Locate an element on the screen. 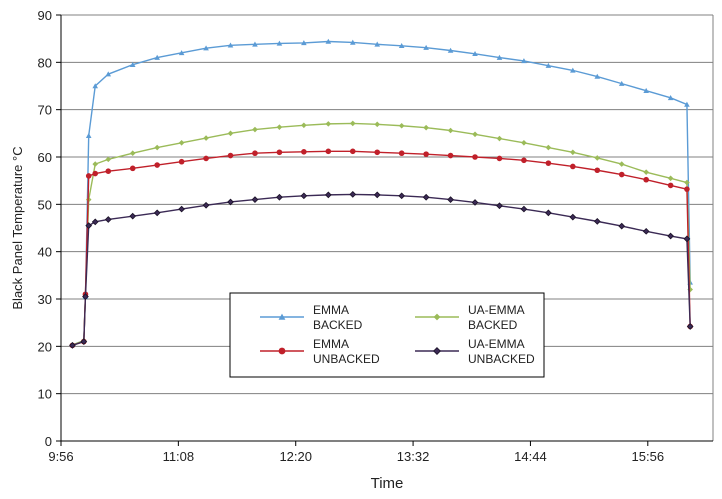 The image size is (722, 499). legend-box is located at coordinates (387, 335).